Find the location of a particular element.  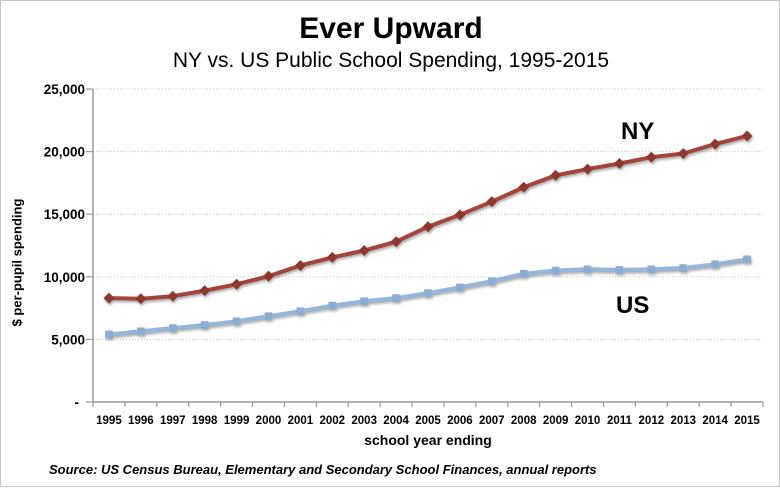

x-axis-title: school year ending is located at coordinates (428, 440).